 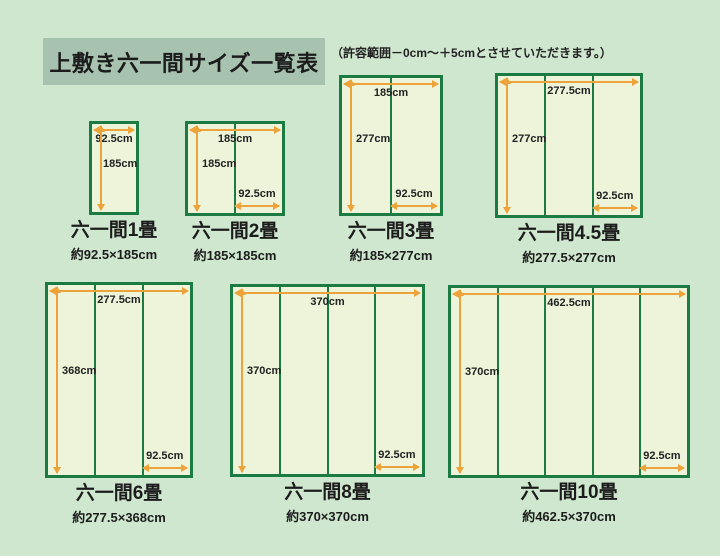 I want to click on tatami-outline: 185cm 277cm 92.5cm, so click(x=391, y=145).